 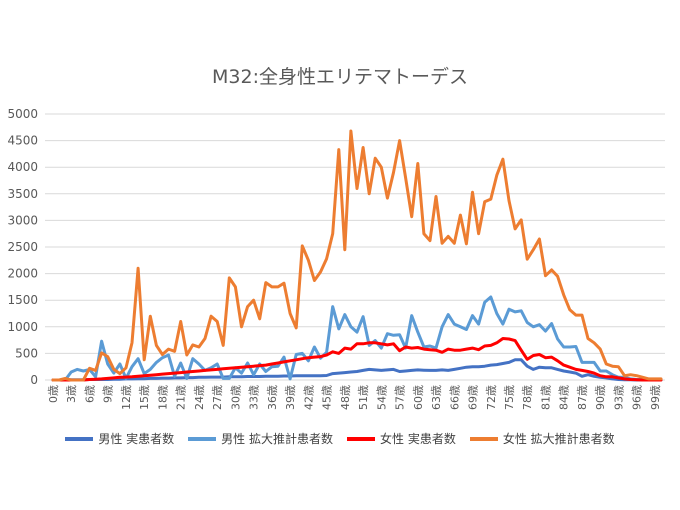 What do you see at coordinates (381, 397) in the screenshot?
I see `x-tick-label: 54歳` at bounding box center [381, 397].